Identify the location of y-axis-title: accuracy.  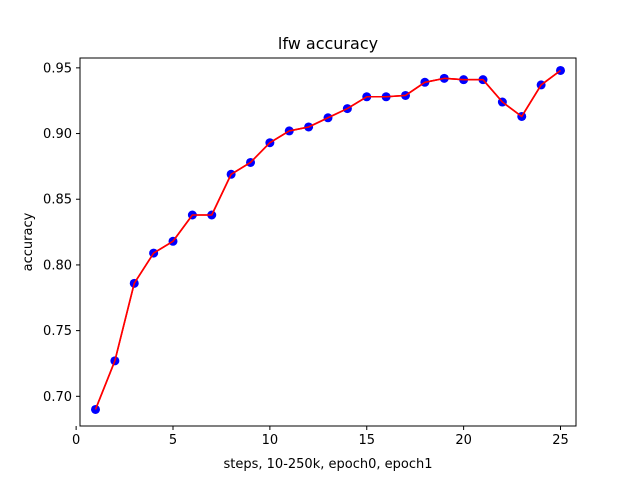
(28, 241).